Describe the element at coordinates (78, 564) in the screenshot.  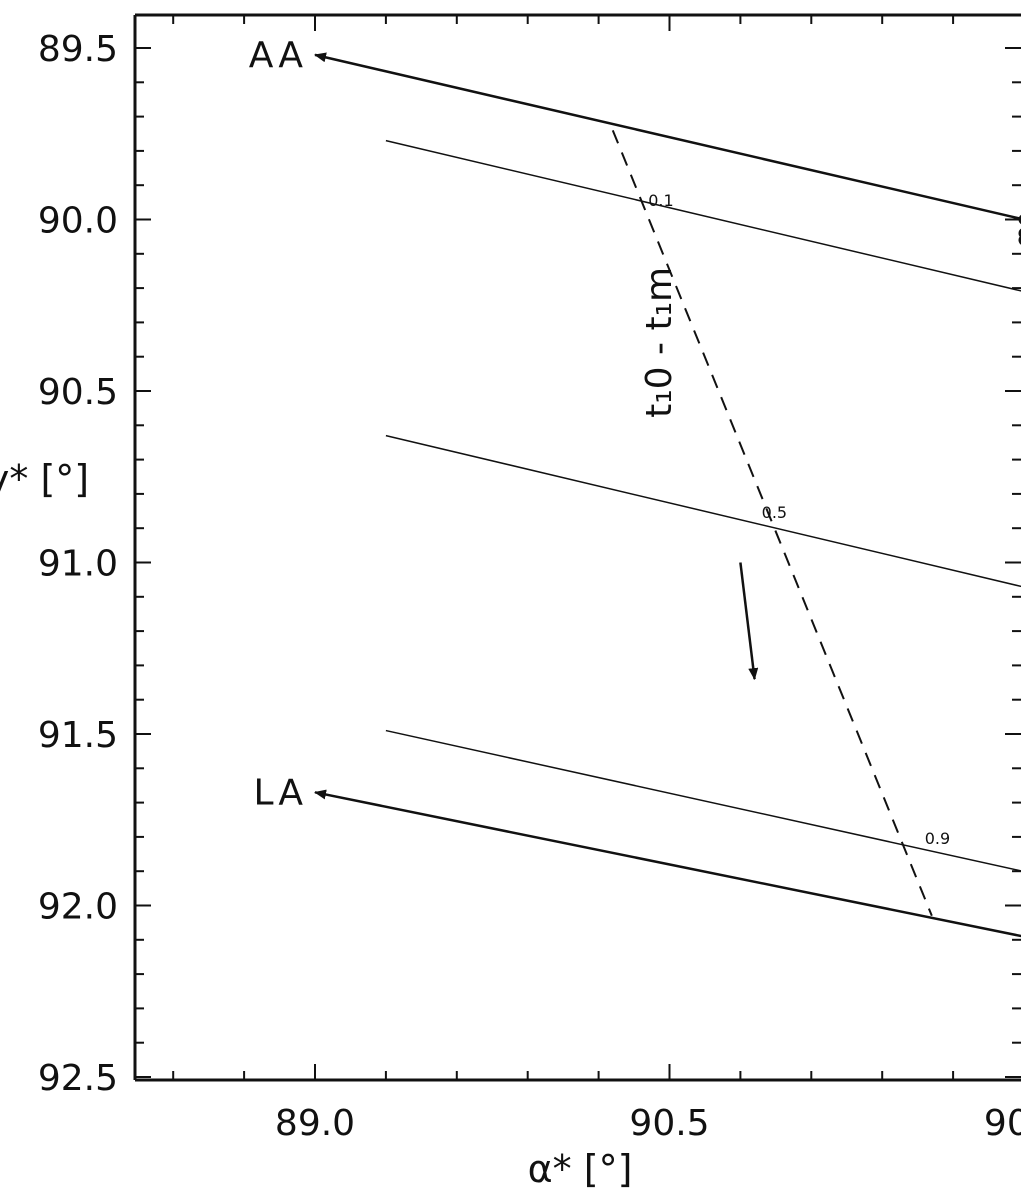
I see `y-tick-label: 91.0` at that location.